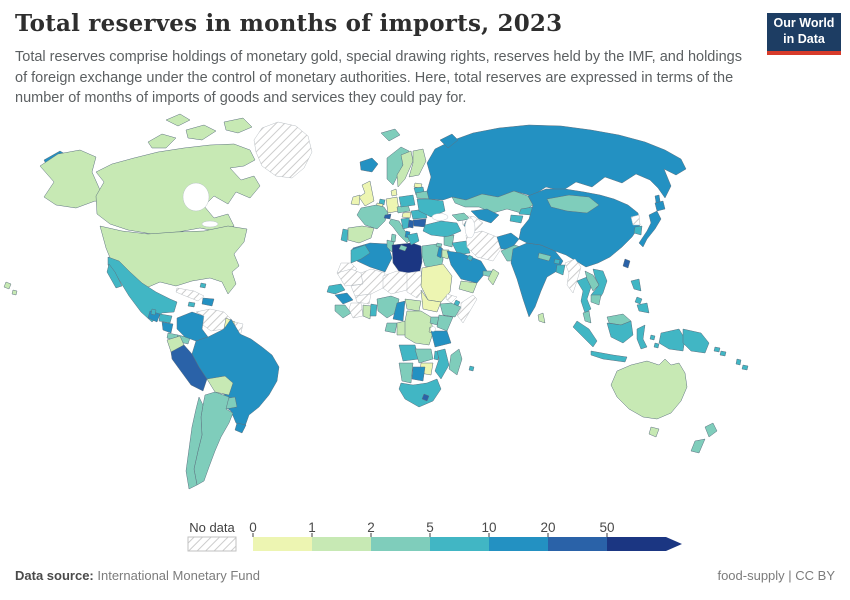 This screenshot has height=600, width=850. Describe the element at coordinates (344, 235) in the screenshot. I see `country-portugal` at that location.